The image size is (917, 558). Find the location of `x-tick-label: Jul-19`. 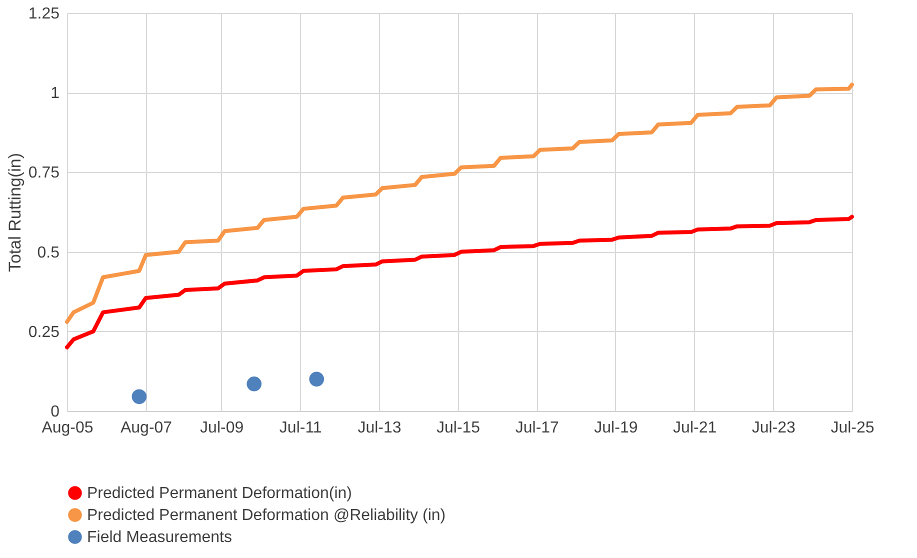

x-tick-label: Jul-19 is located at coordinates (616, 428).